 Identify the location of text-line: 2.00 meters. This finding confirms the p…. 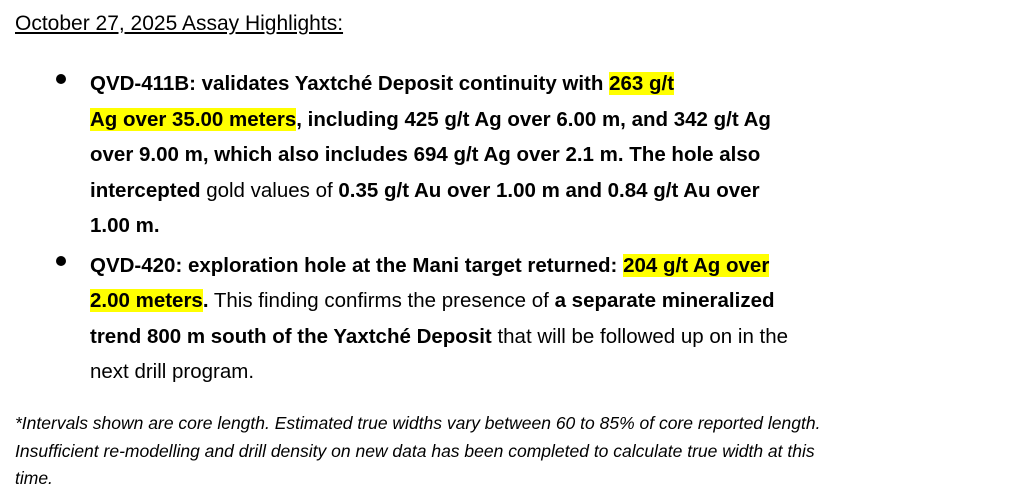
(439, 301).